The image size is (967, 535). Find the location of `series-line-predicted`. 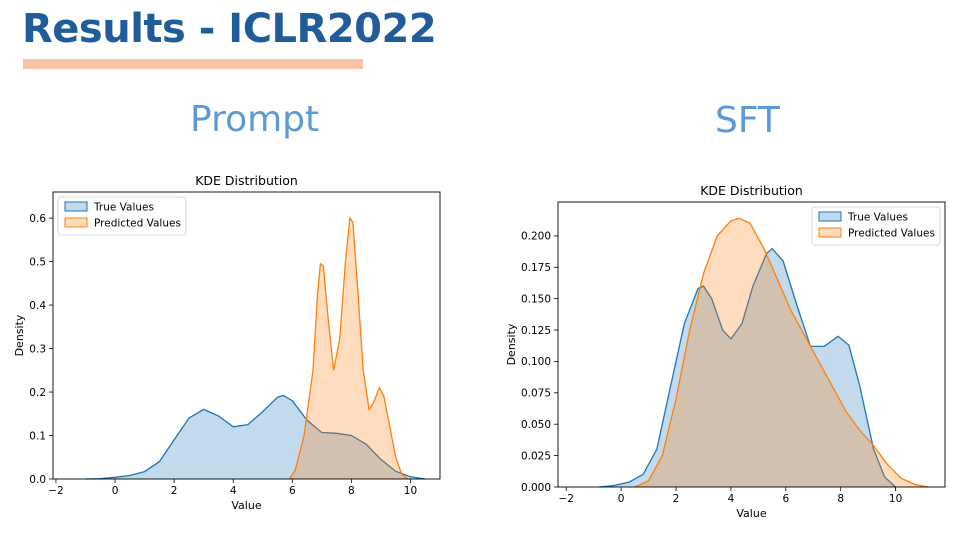

series-line-predicted is located at coordinates (348, 348).